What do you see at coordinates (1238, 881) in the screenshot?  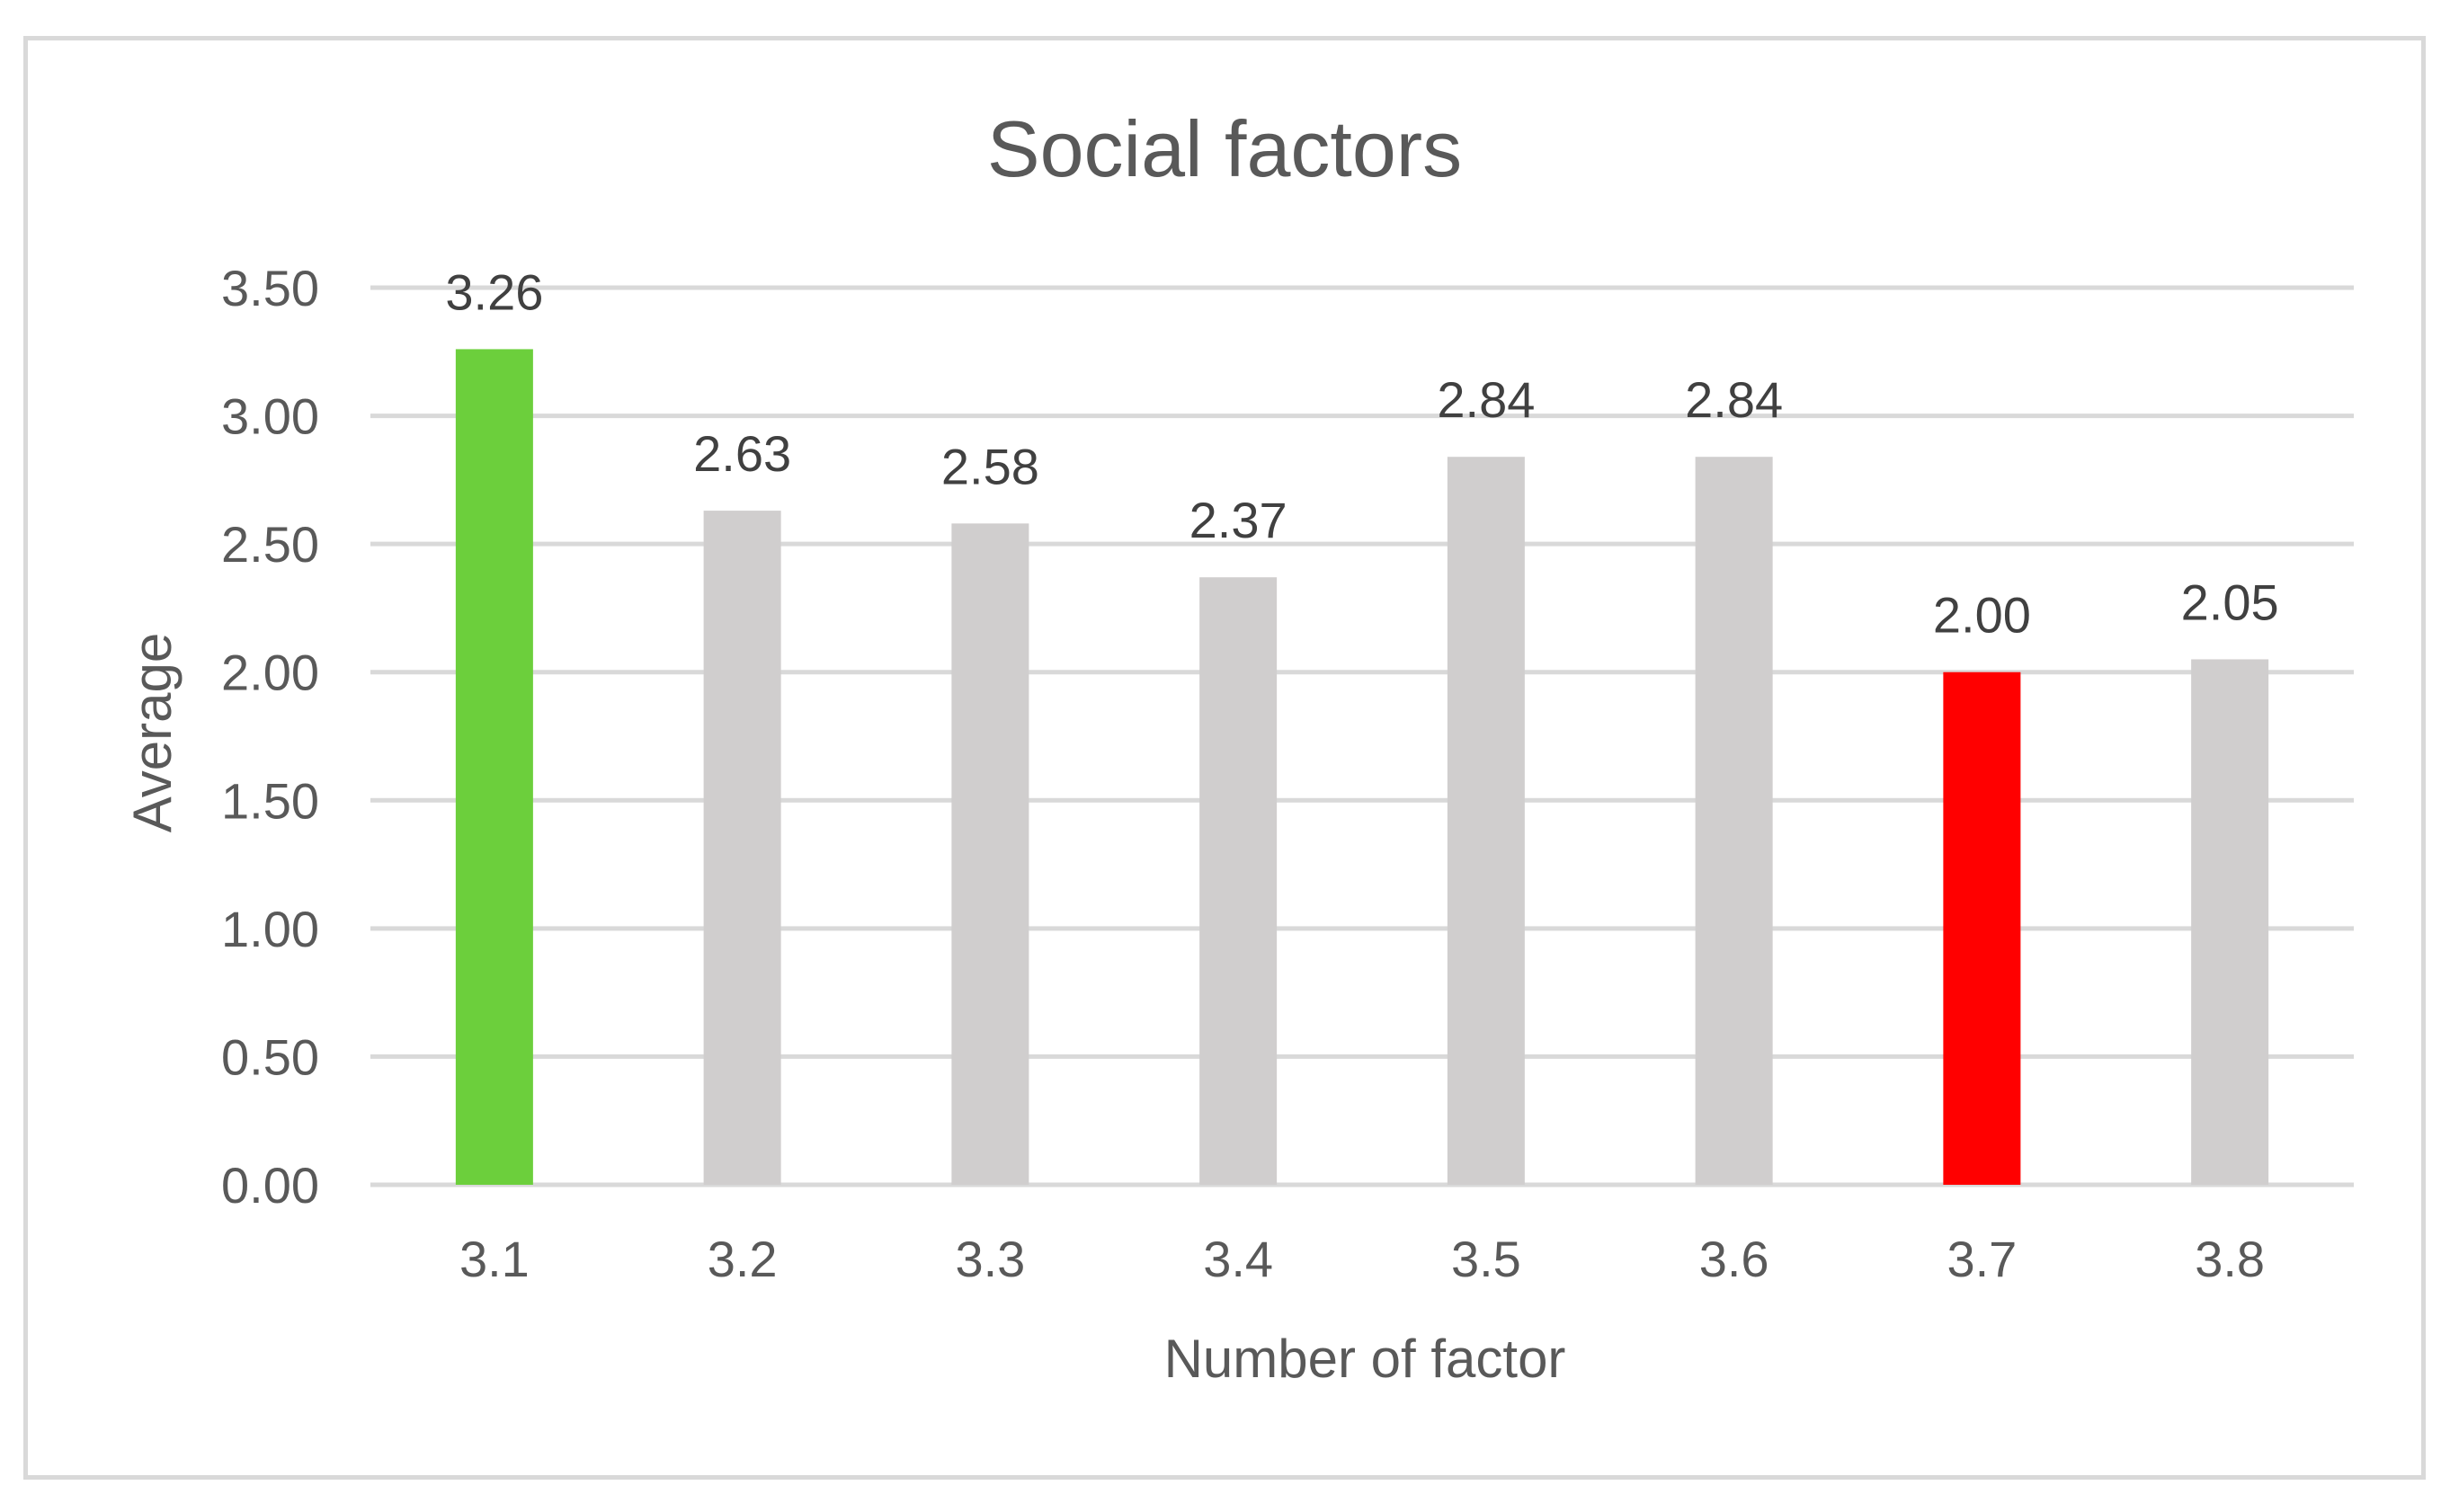 I see `bar-3.4` at bounding box center [1238, 881].